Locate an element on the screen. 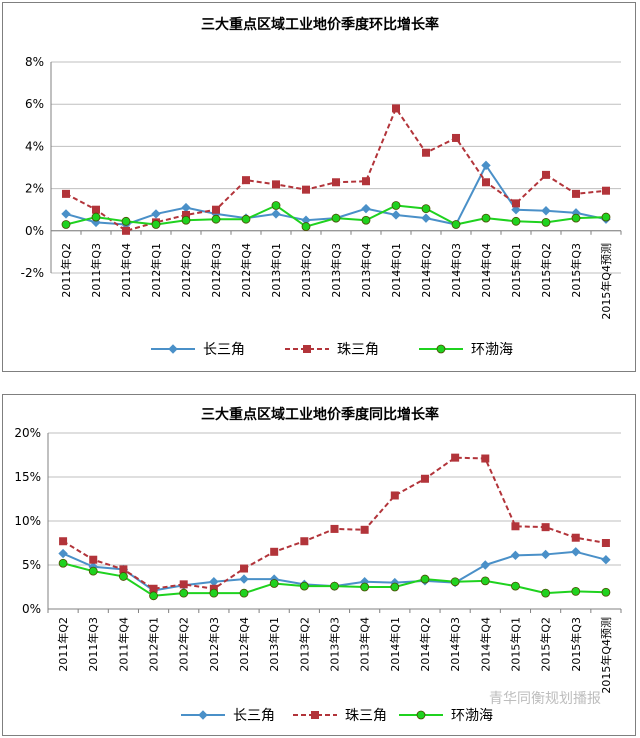 This screenshot has width=640, height=738. x-tick-label: 2012年Q4 is located at coordinates (246, 270).